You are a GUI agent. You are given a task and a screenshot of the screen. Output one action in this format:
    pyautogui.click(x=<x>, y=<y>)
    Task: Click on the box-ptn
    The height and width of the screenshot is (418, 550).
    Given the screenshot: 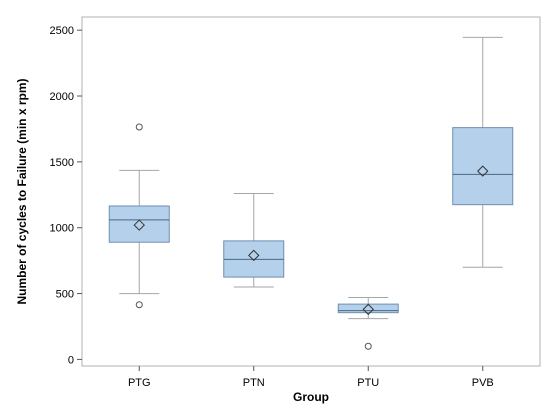 What is the action you would take?
    pyautogui.click(x=254, y=240)
    